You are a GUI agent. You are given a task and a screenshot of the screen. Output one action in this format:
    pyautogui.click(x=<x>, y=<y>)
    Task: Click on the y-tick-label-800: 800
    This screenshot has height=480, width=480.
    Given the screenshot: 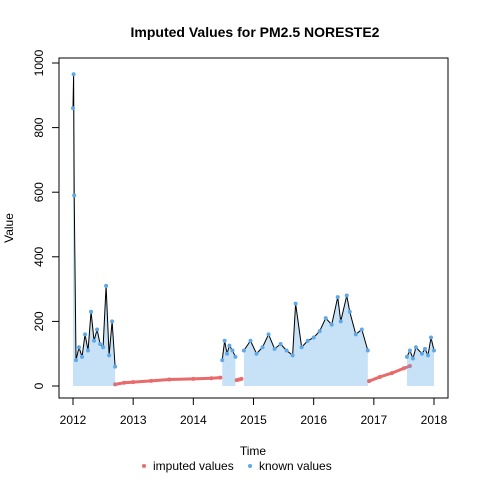 What is the action you would take?
    pyautogui.click(x=39, y=127)
    